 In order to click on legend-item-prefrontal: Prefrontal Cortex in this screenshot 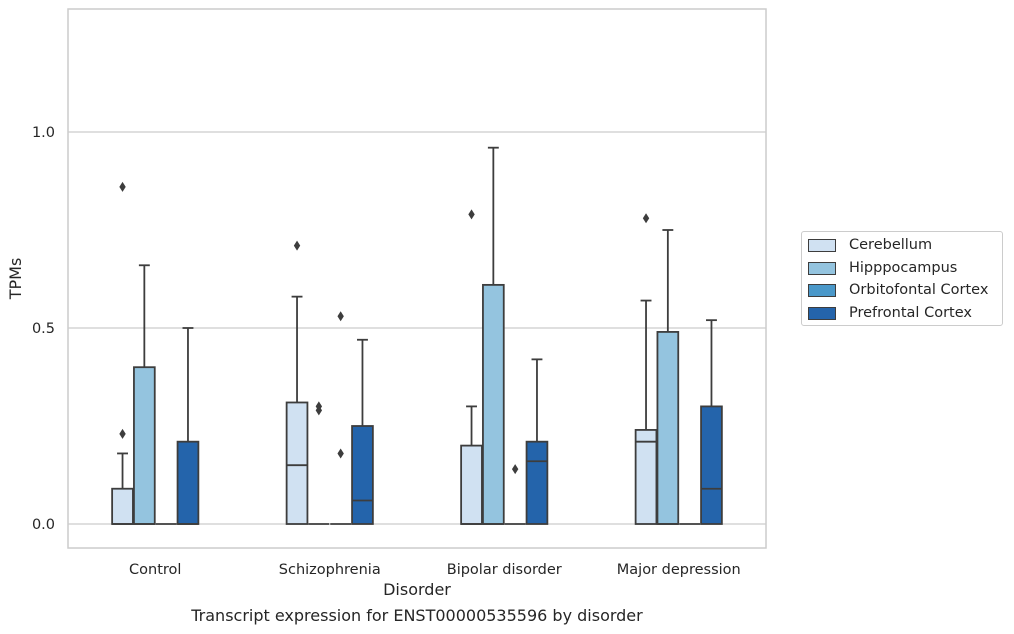, I will do `click(890, 313)`.